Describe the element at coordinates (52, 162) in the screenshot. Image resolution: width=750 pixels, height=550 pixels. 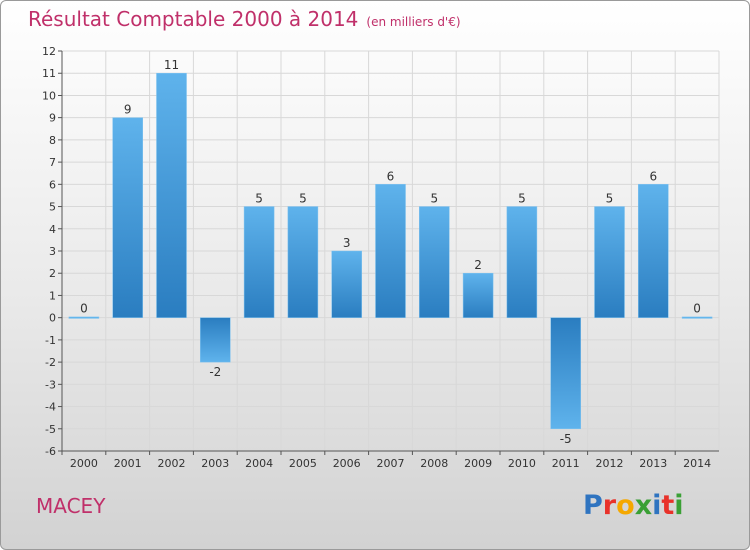
I see `y-tick-label: 7` at that location.